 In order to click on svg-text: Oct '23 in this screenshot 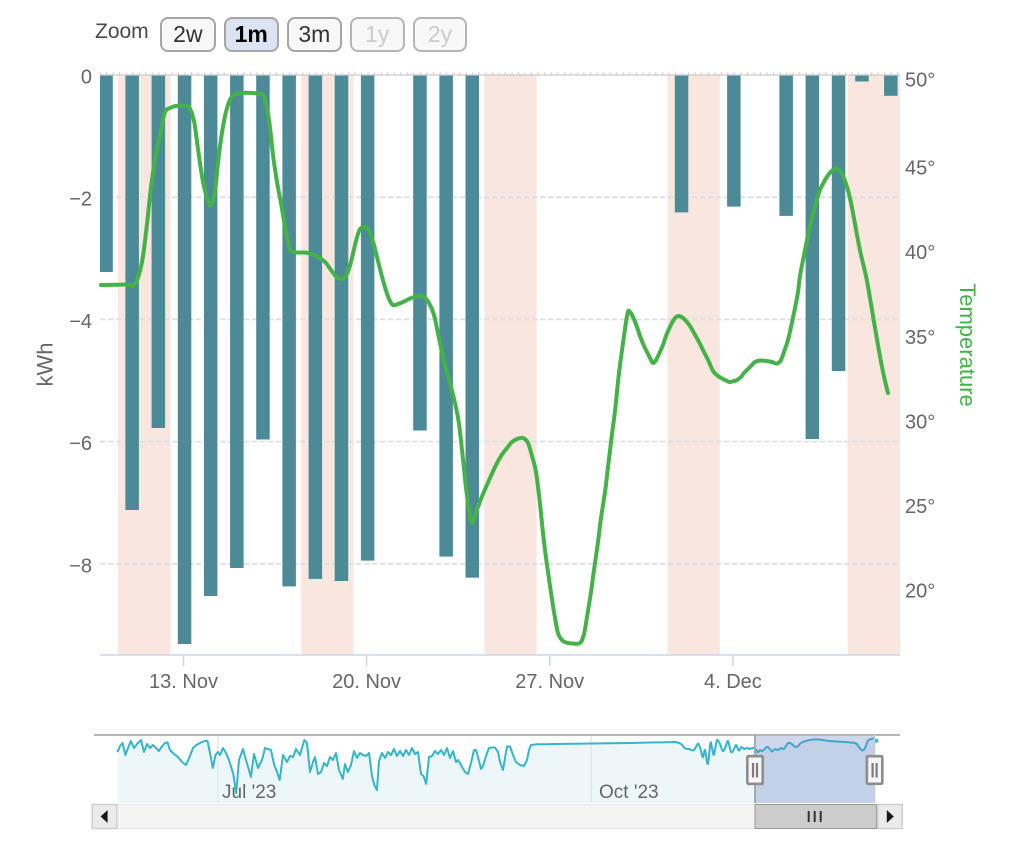, I will do `click(629, 792)`.